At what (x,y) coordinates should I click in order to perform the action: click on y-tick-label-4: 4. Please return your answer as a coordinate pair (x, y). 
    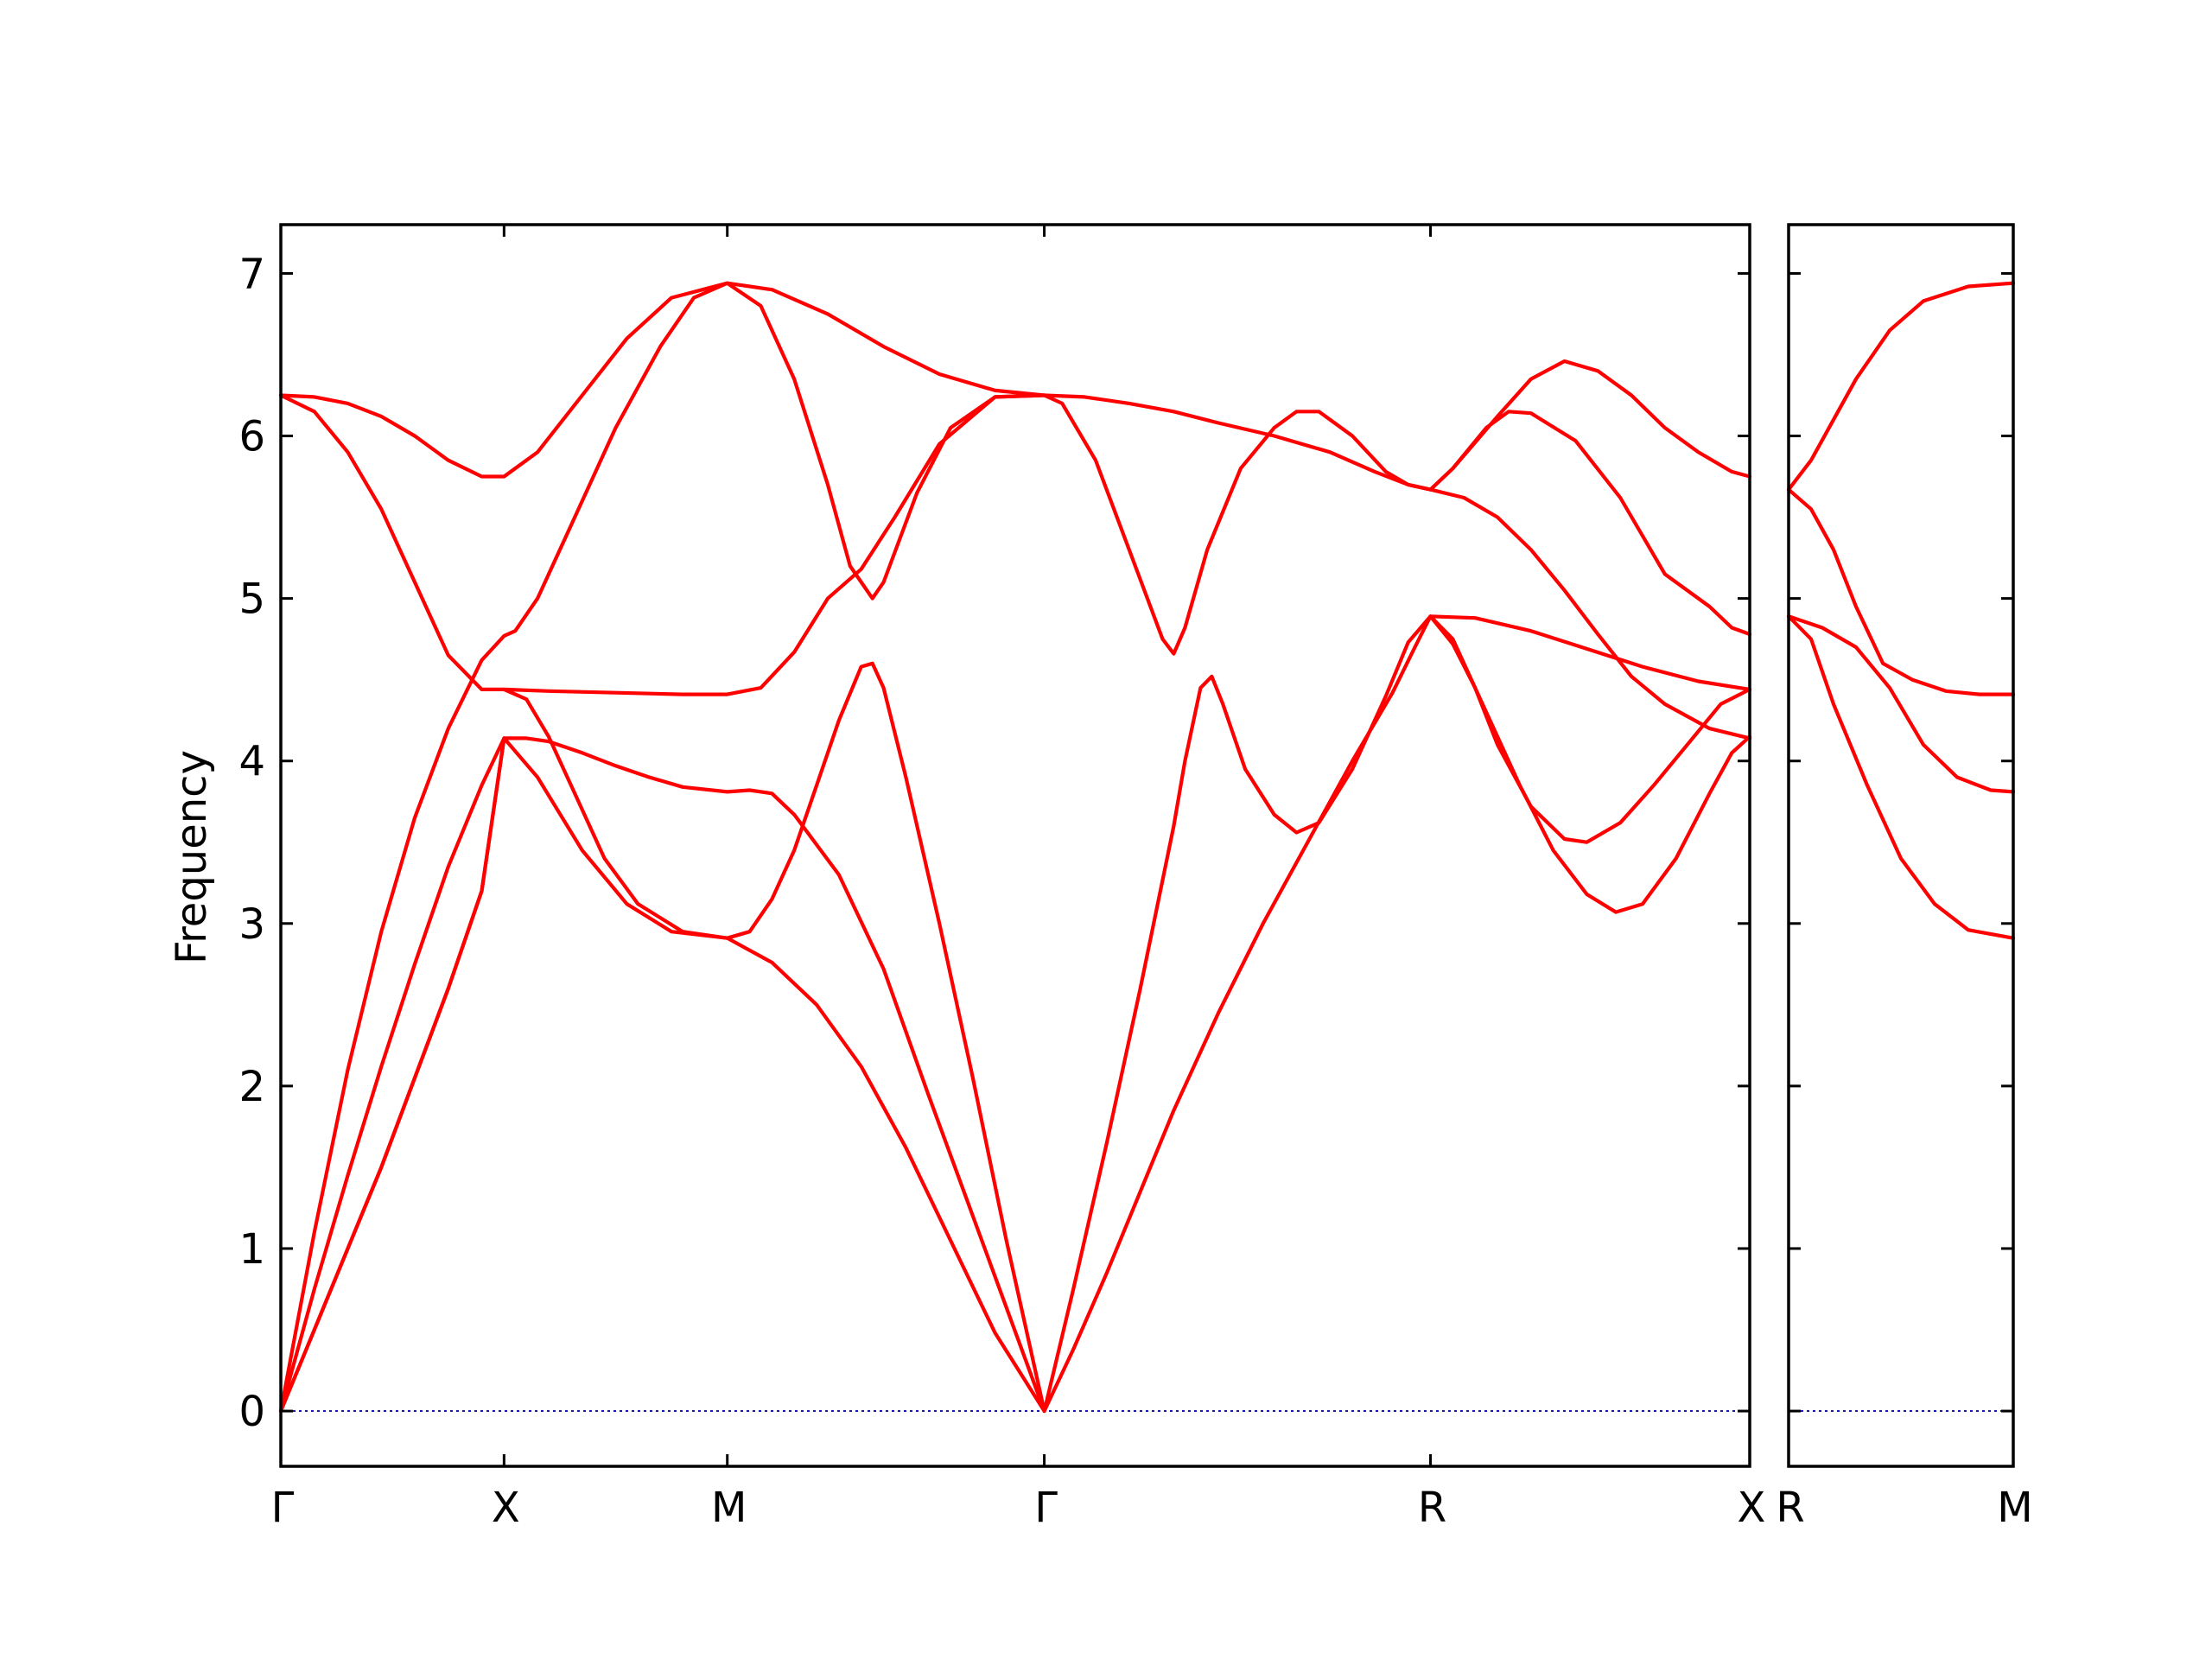
    Looking at the image, I should click on (251, 762).